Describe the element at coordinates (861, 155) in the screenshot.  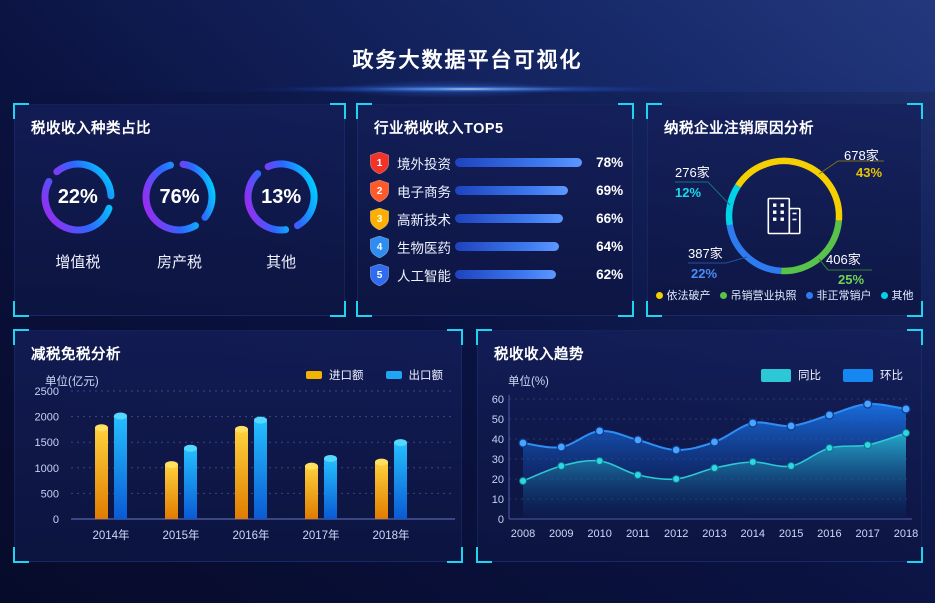
I see `donut-count-label: 678家` at that location.